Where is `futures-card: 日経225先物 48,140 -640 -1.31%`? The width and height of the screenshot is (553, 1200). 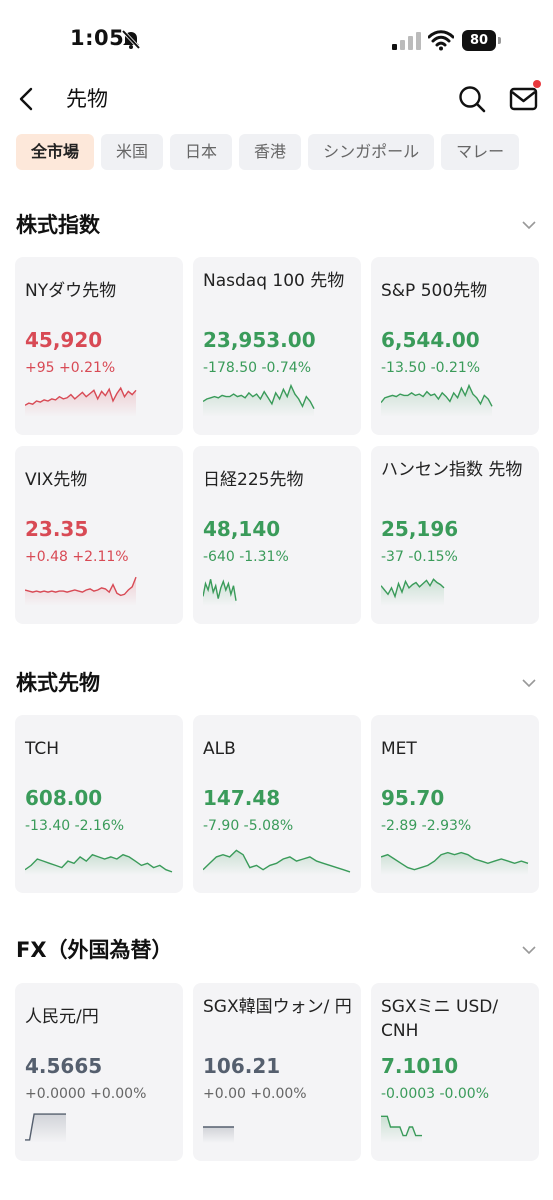
futures-card: 日経225先物 48,140 -640 -1.31% is located at coordinates (277, 535).